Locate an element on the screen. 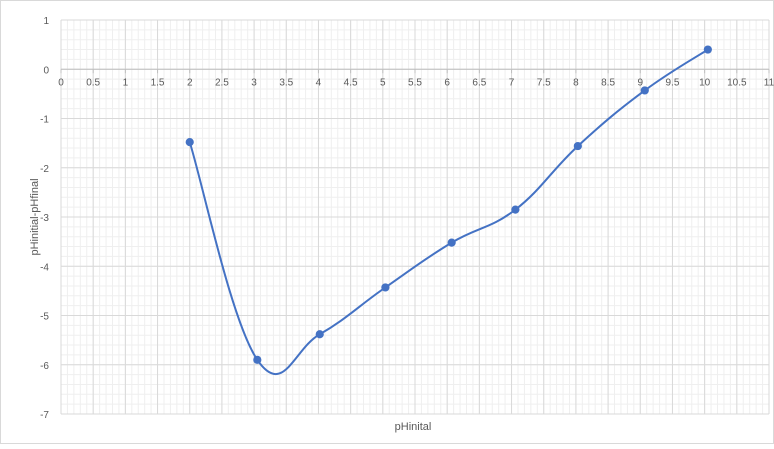 The width and height of the screenshot is (774, 449). y-tick-label: -3 is located at coordinates (44, 218).